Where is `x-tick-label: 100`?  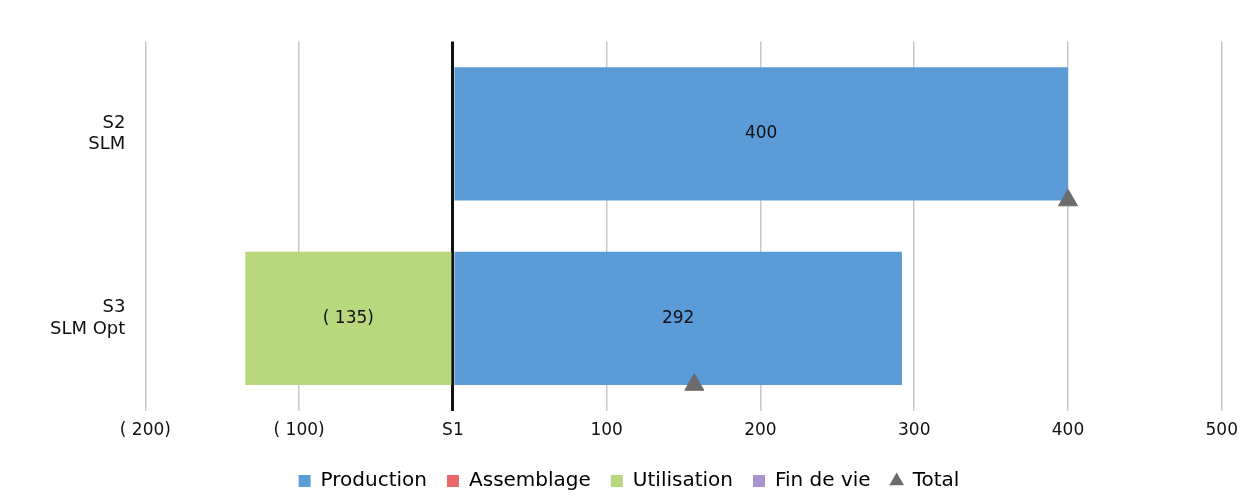
x-tick-label: 100 is located at coordinates (606, 429).